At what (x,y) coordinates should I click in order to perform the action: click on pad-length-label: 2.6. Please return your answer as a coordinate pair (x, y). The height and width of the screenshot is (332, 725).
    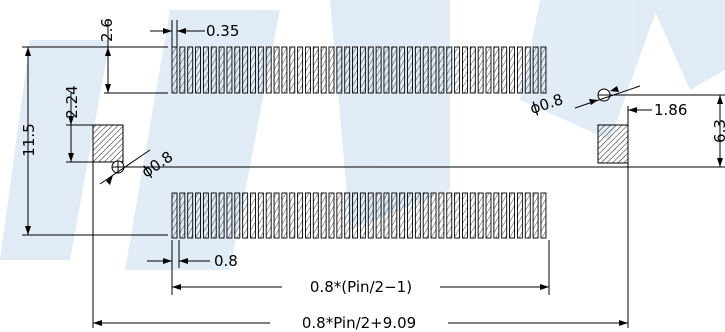
    Looking at the image, I should click on (107, 30).